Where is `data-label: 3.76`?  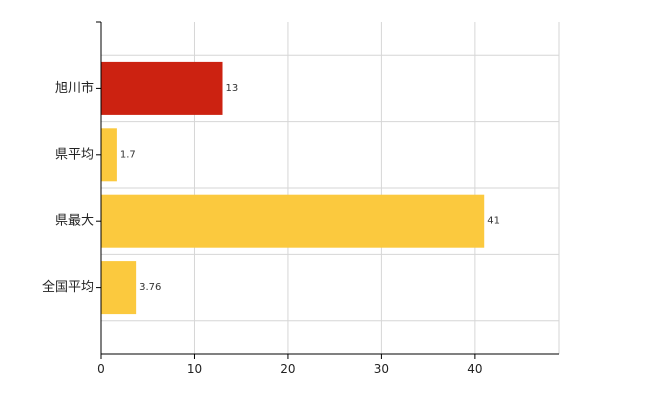
data-label: 3.76 is located at coordinates (150, 287).